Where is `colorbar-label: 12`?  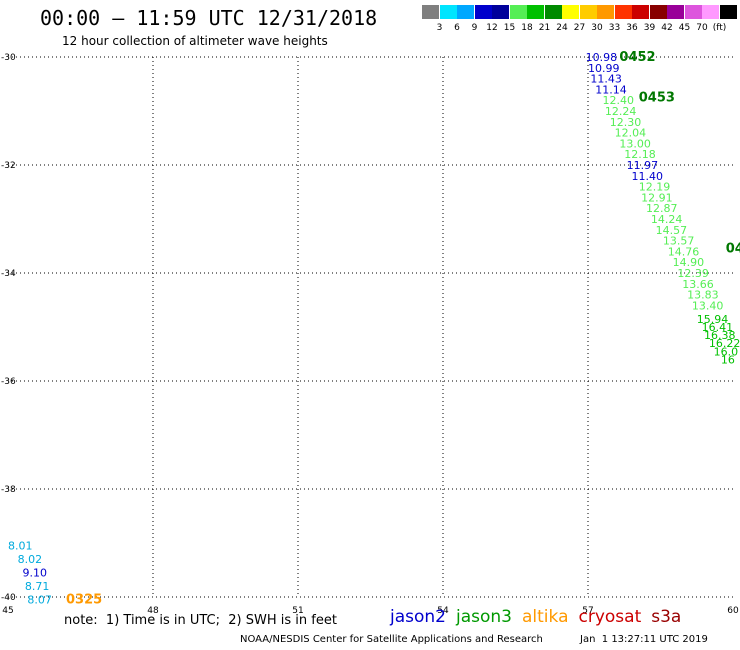 colorbar-label: 12 is located at coordinates (492, 28).